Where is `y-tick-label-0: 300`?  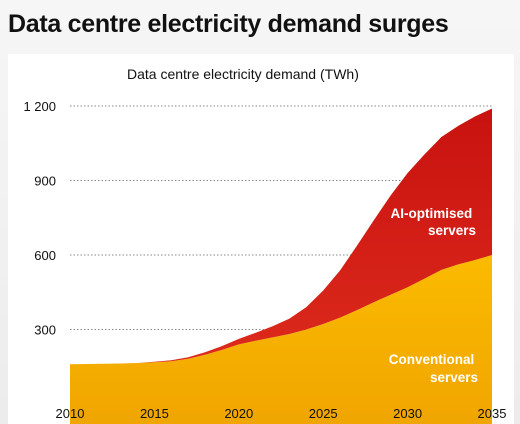 y-tick-label-0: 300 is located at coordinates (45, 330).